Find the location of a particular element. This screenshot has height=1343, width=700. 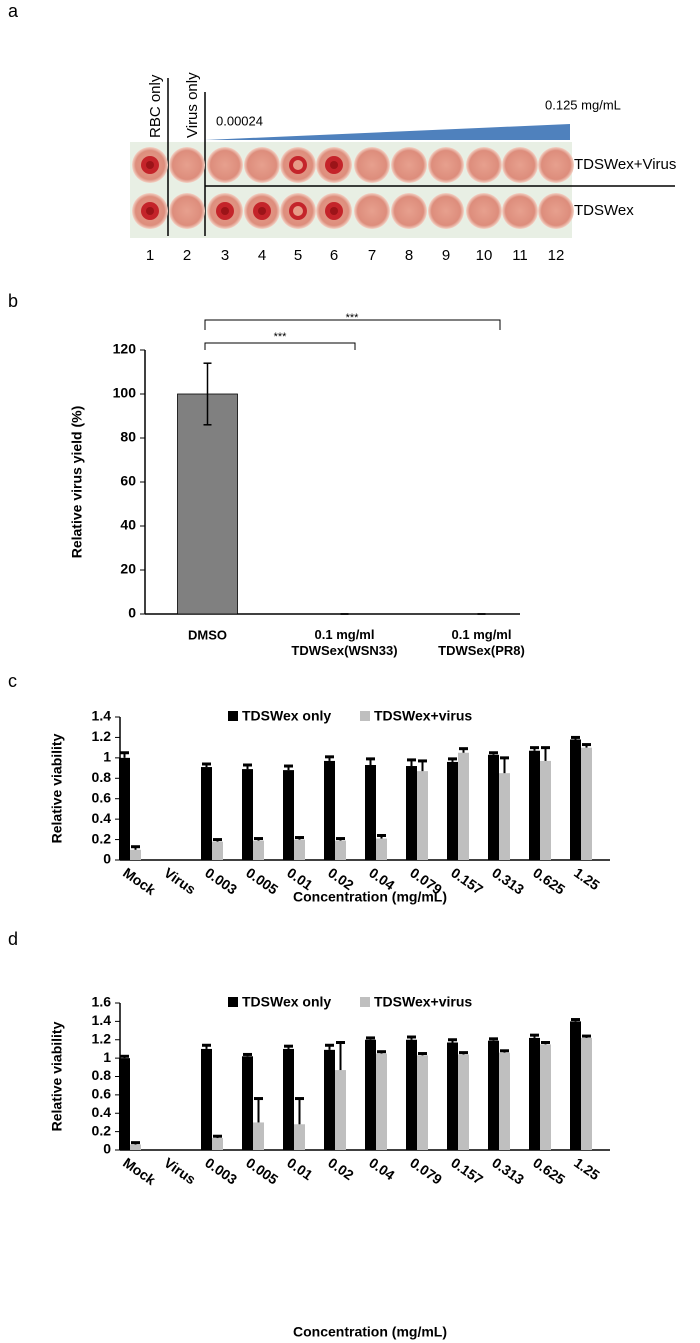

x-tick-label: 1.25 is located at coordinates (587, 878).